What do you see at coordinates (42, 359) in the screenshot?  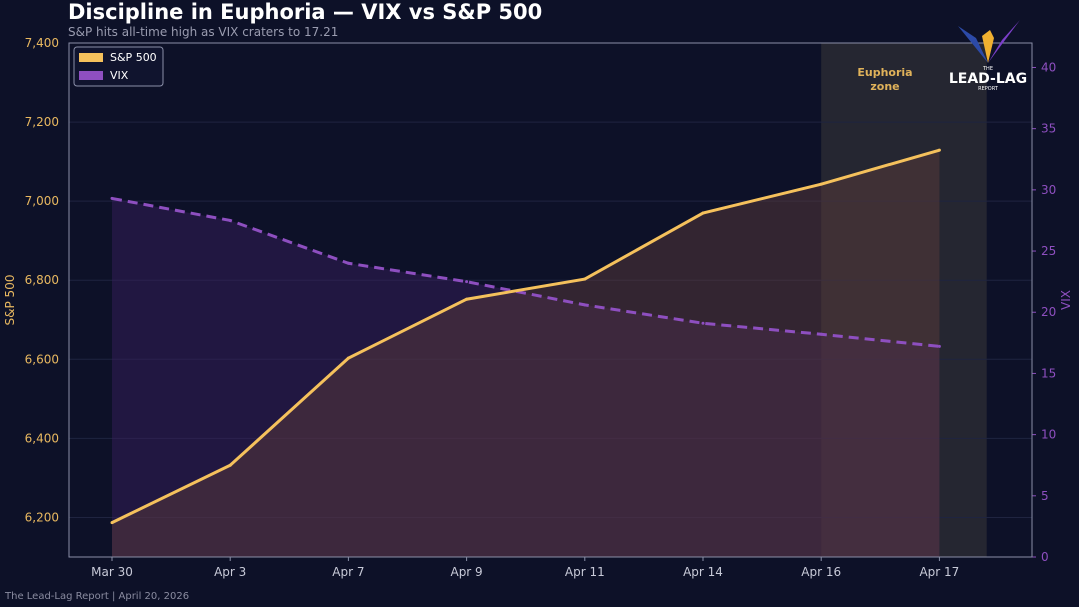 I see `y-left-tick-label: 6,600` at bounding box center [42, 359].